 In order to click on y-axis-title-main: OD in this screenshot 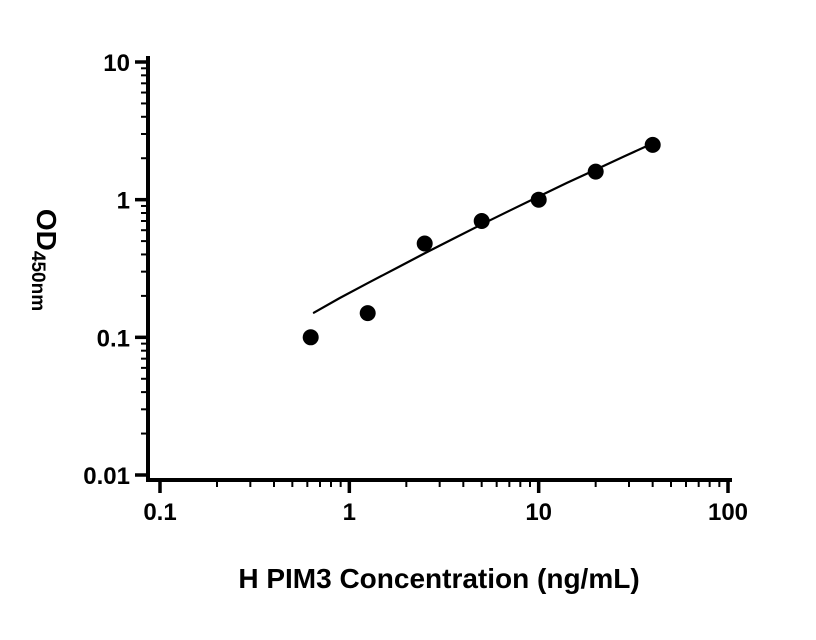, I will do `click(46, 229)`.